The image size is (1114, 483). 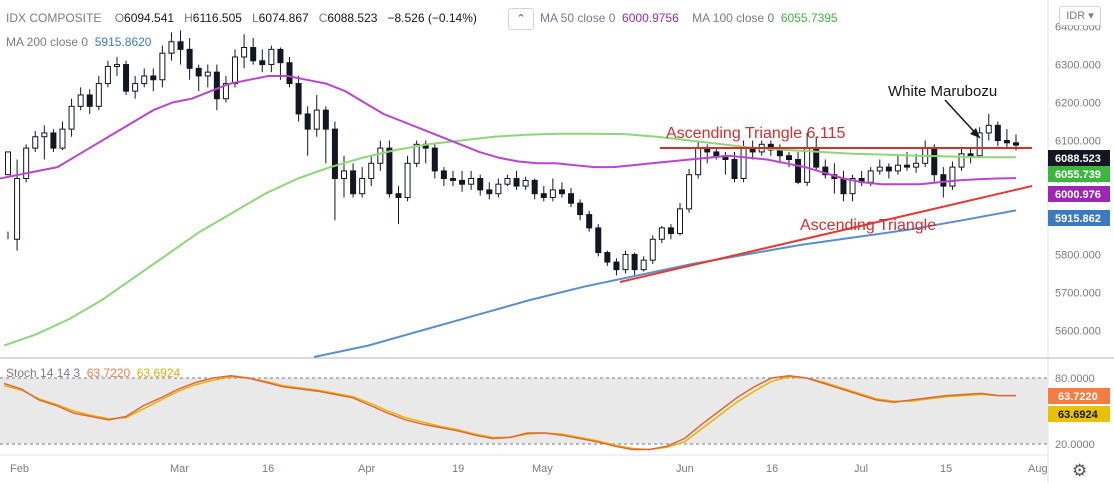 What do you see at coordinates (755, 133) in the screenshot?
I see `chart-annotation: Ascending Triangle 6.115` at bounding box center [755, 133].